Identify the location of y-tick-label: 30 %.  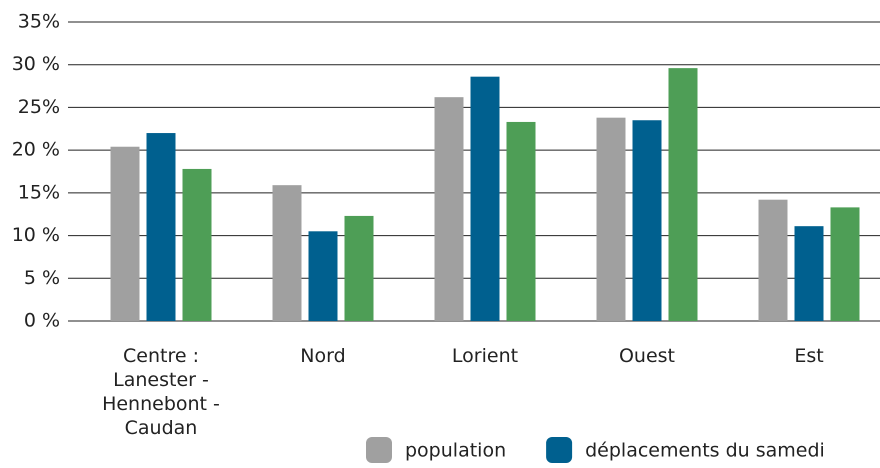
(36, 64).